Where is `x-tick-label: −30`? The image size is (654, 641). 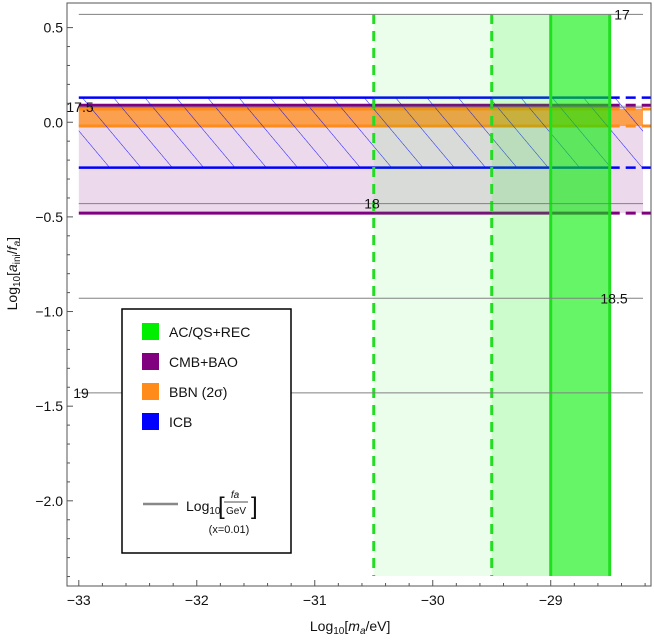
x-tick-label: −30 is located at coordinates (433, 600).